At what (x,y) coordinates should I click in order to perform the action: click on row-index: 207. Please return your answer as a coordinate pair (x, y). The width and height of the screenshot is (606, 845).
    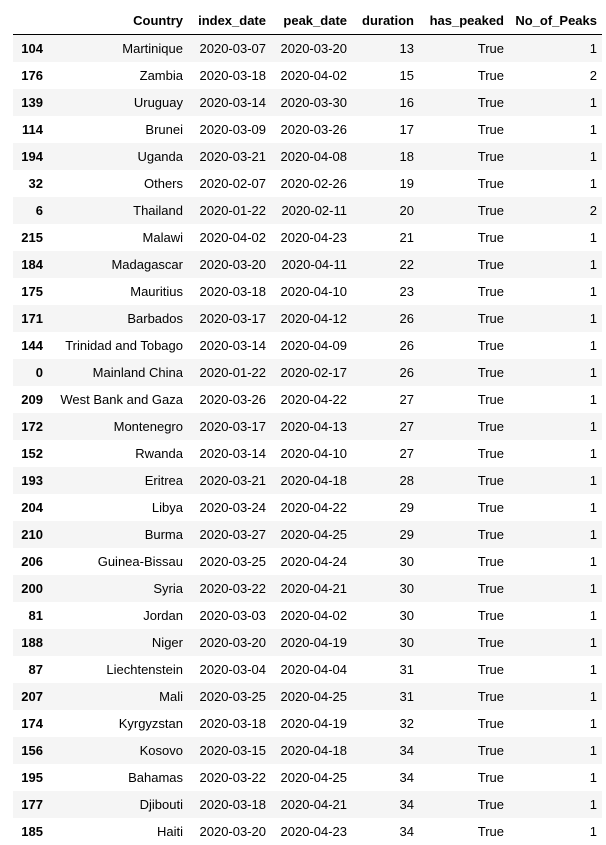
    Looking at the image, I should click on (32, 696).